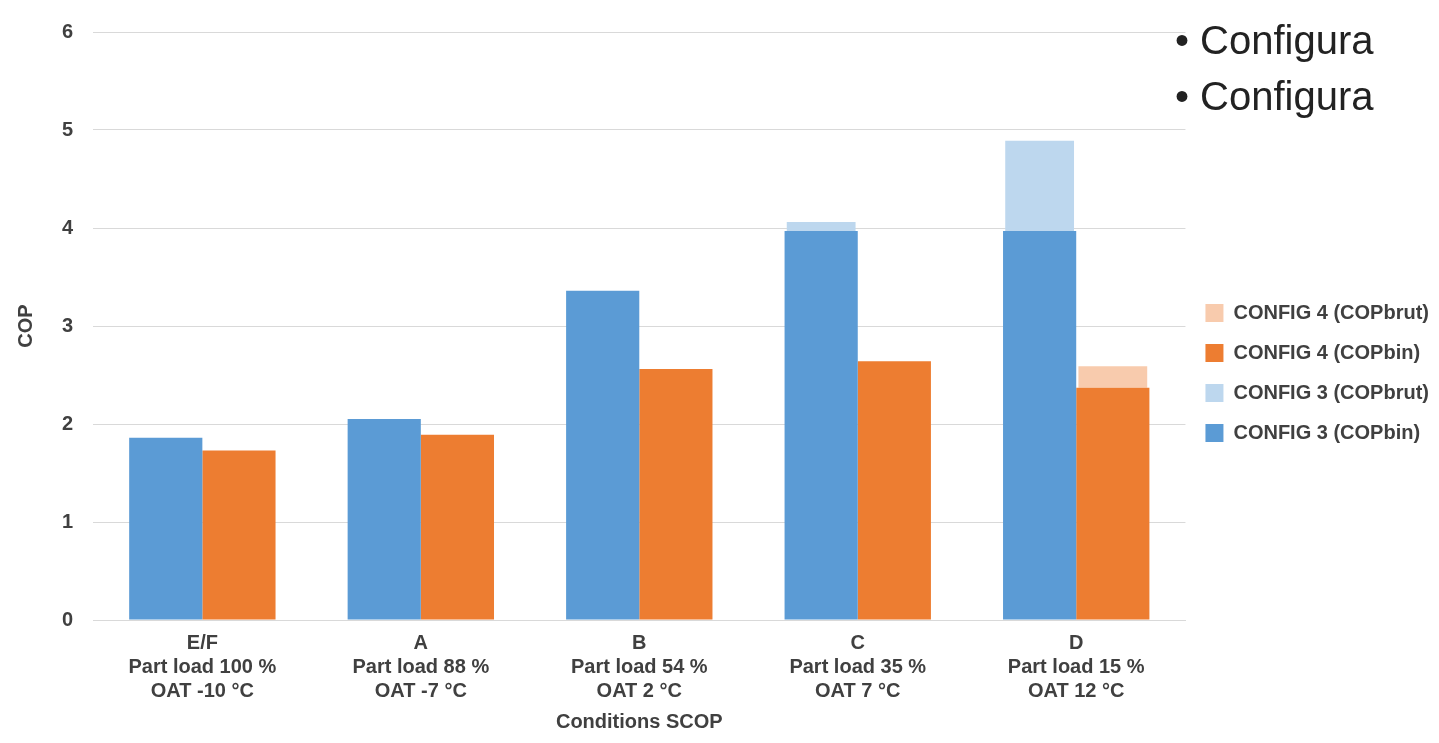 The width and height of the screenshot is (1439, 743). I want to click on legend-label: CONFIG 3 (COPbrut), so click(1331, 391).